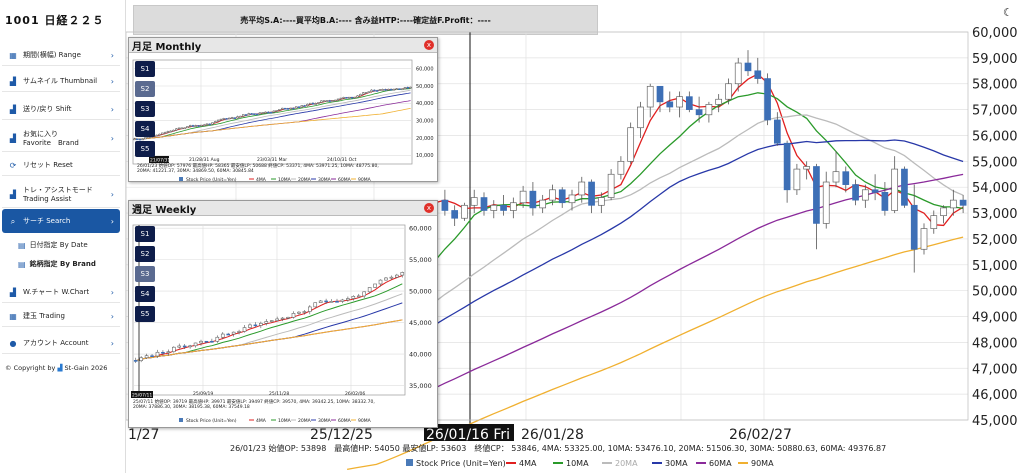 The width and height of the screenshot is (1024, 473). Describe the element at coordinates (164, 210) in the screenshot. I see `weekly-title: 週足 Weekly` at that location.